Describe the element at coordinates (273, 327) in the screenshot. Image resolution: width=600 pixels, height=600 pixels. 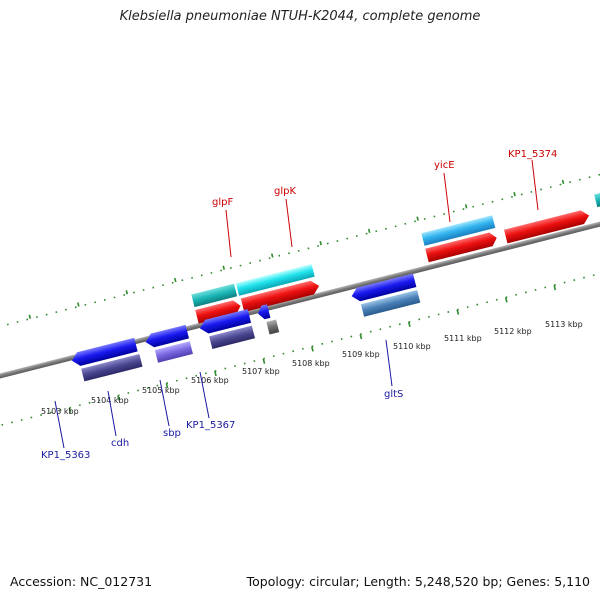
I see `gene-gray-feature` at that location.